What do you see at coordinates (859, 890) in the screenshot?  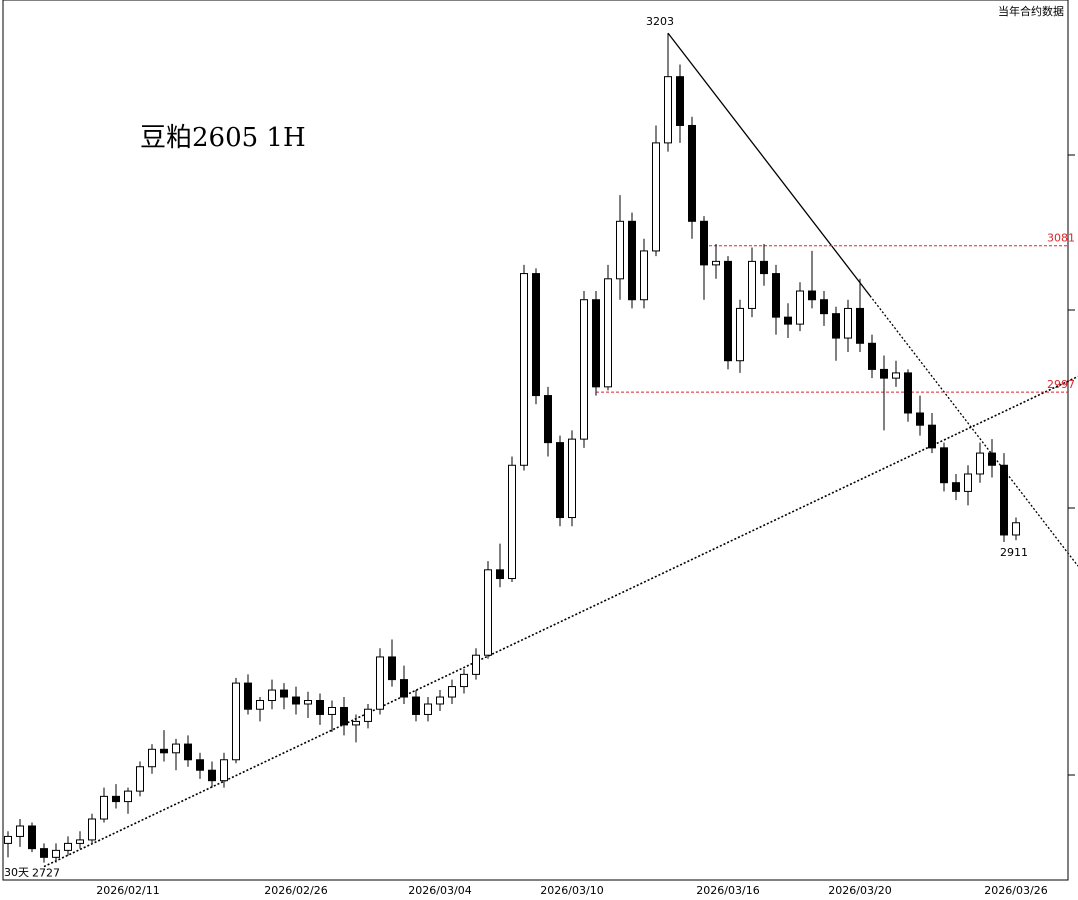 I see `x-tick-label: 2026/03/20` at bounding box center [859, 890].